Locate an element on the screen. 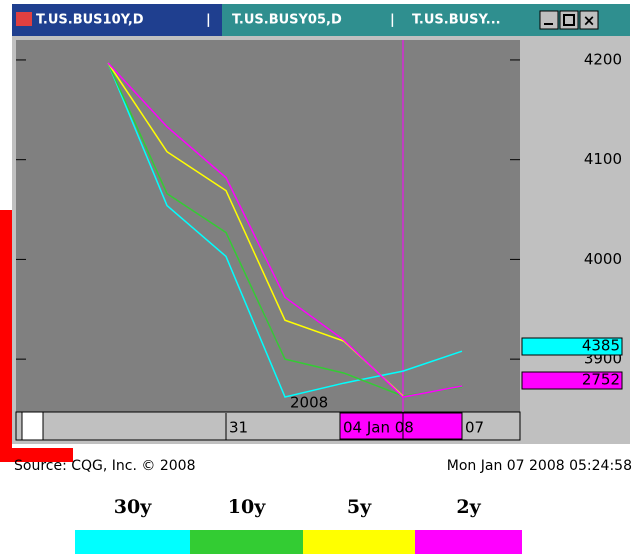 The width and height of the screenshot is (635, 558). icon: × is located at coordinates (589, 21).